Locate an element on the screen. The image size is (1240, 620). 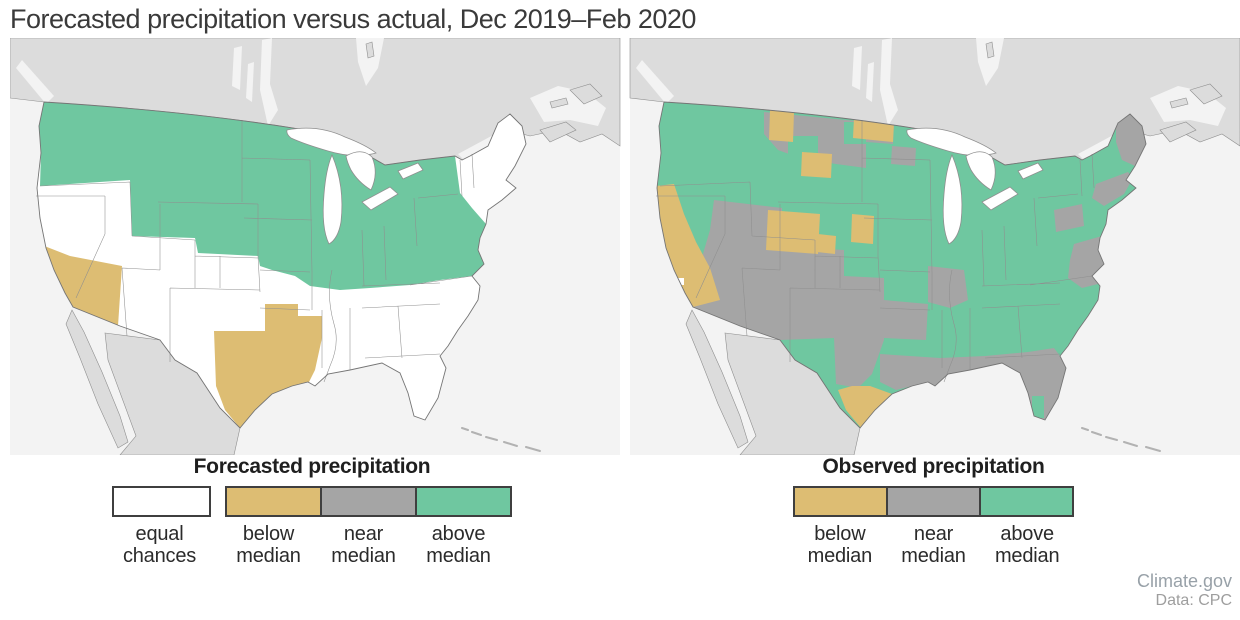
observed-below-median-south-texas is located at coordinates (865, 407).